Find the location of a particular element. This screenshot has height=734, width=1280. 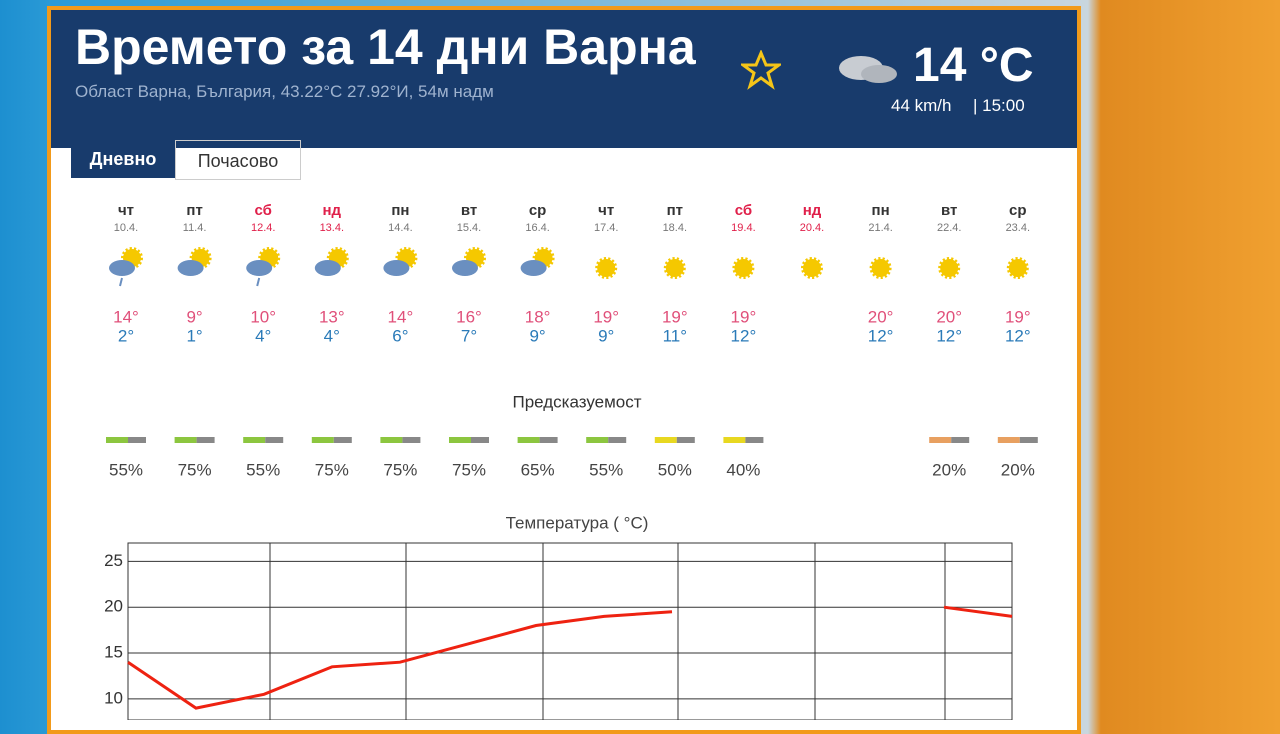

low-temp: 7° is located at coordinates (469, 335).